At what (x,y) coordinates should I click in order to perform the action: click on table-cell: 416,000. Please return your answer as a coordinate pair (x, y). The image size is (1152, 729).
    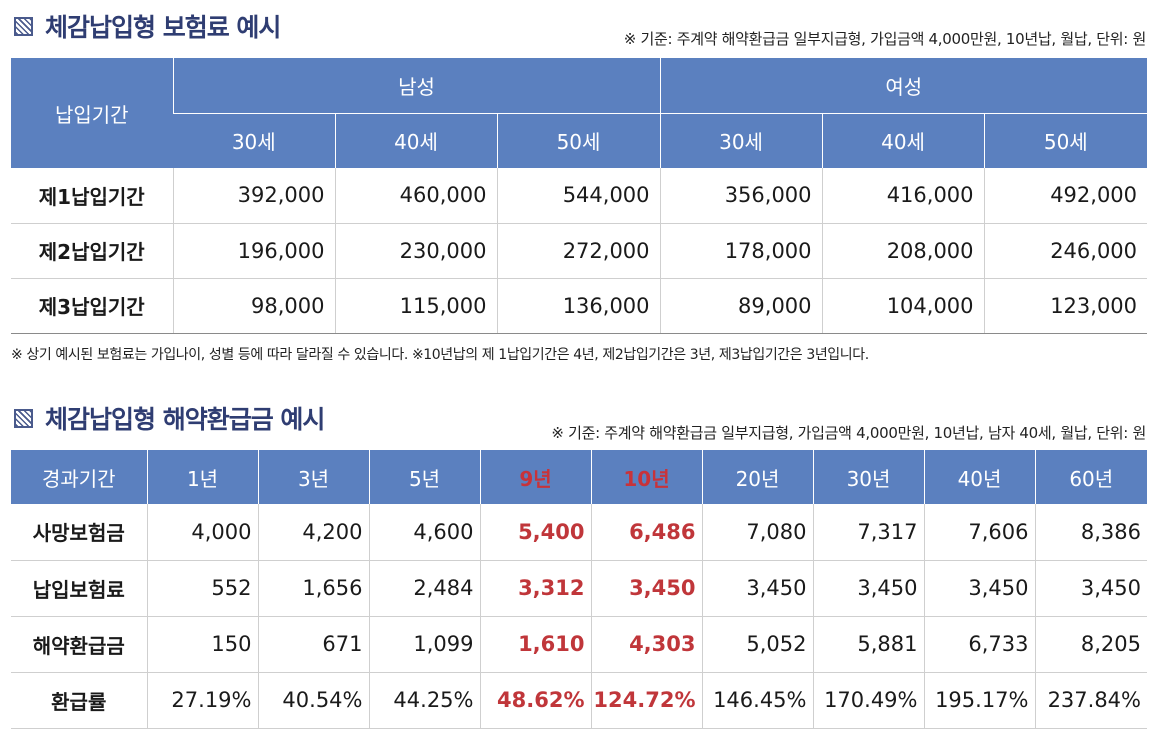
    Looking at the image, I should click on (903, 196).